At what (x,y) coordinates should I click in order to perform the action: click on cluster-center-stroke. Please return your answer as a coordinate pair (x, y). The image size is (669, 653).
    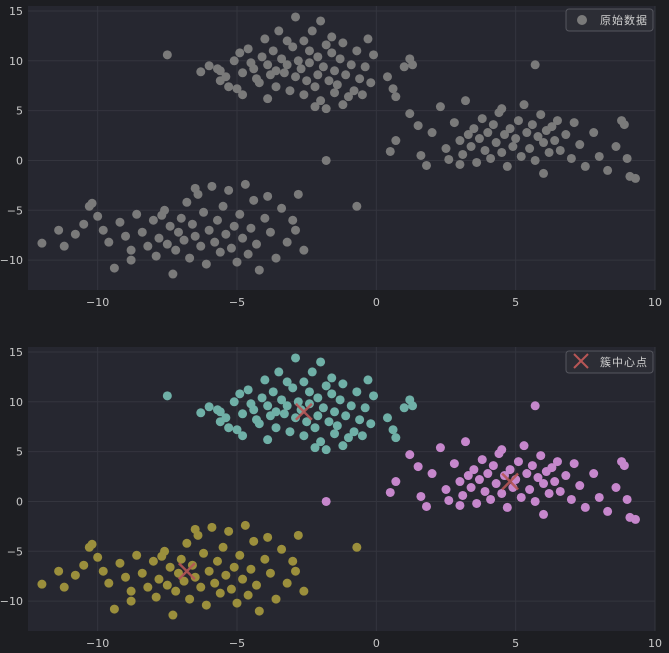
    Looking at the image, I should click on (510, 481).